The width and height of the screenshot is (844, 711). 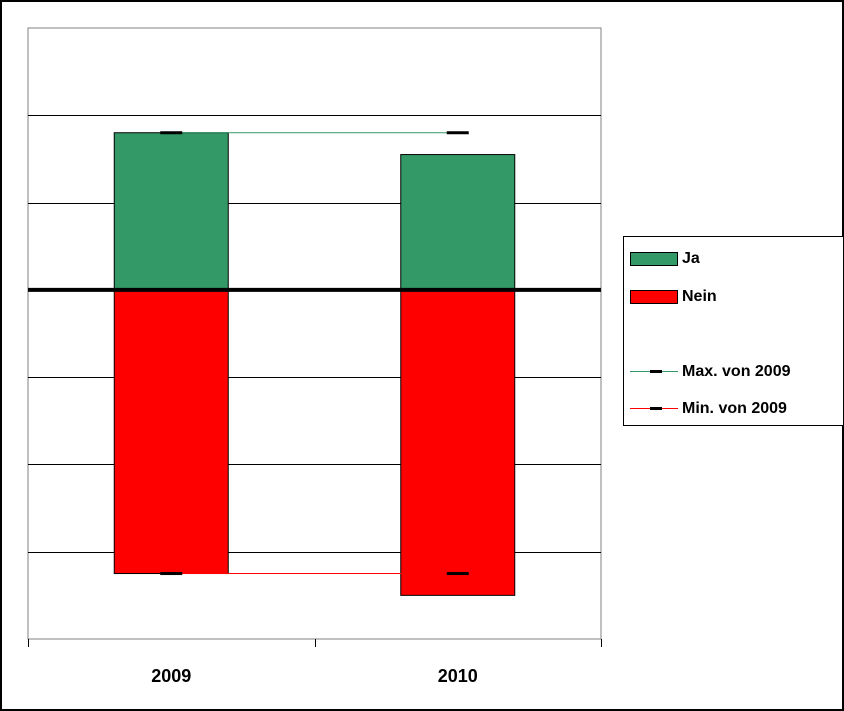 I want to click on x-tick-label-2010: 2010, so click(x=458, y=676).